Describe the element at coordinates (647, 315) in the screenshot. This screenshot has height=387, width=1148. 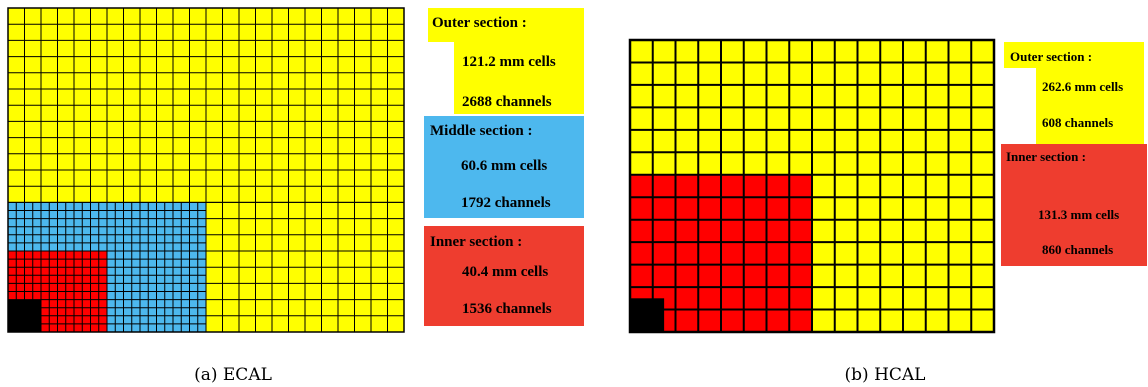
I see `hcal-beam-hole` at that location.